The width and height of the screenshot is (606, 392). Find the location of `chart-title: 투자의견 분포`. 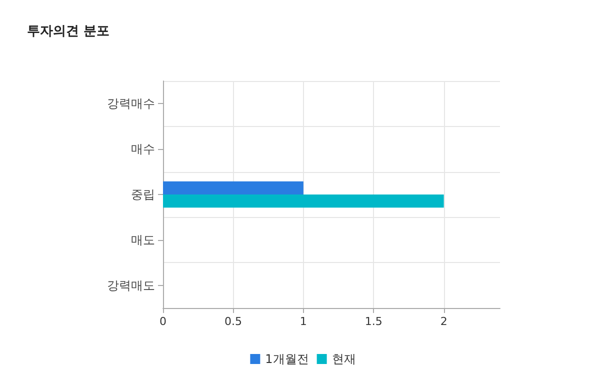

chart-title: 투자의견 분포 is located at coordinates (68, 31).